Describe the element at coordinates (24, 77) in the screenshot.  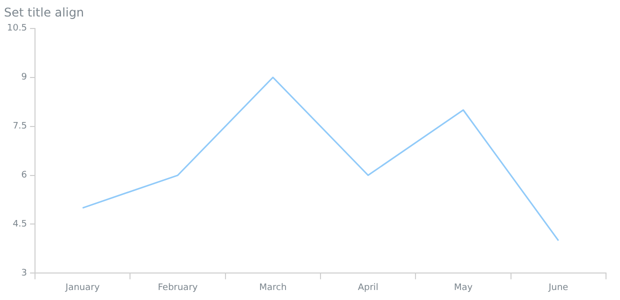
I see `y-tick-label: 9` at that location.